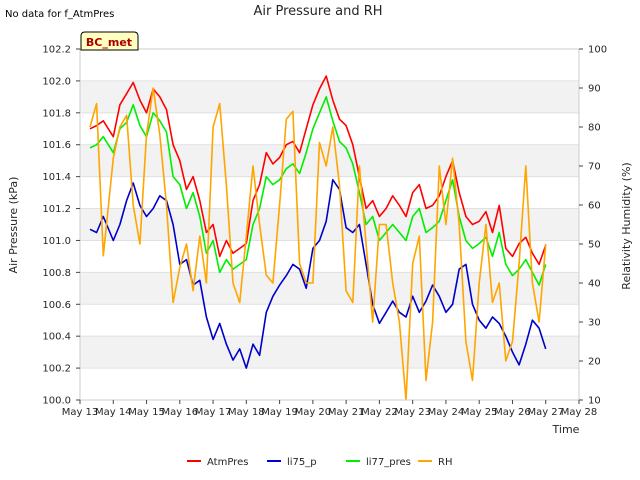  What do you see at coordinates (60, 14) in the screenshot?
I see `no-data-note: No data for f_AtmPres` at bounding box center [60, 14].